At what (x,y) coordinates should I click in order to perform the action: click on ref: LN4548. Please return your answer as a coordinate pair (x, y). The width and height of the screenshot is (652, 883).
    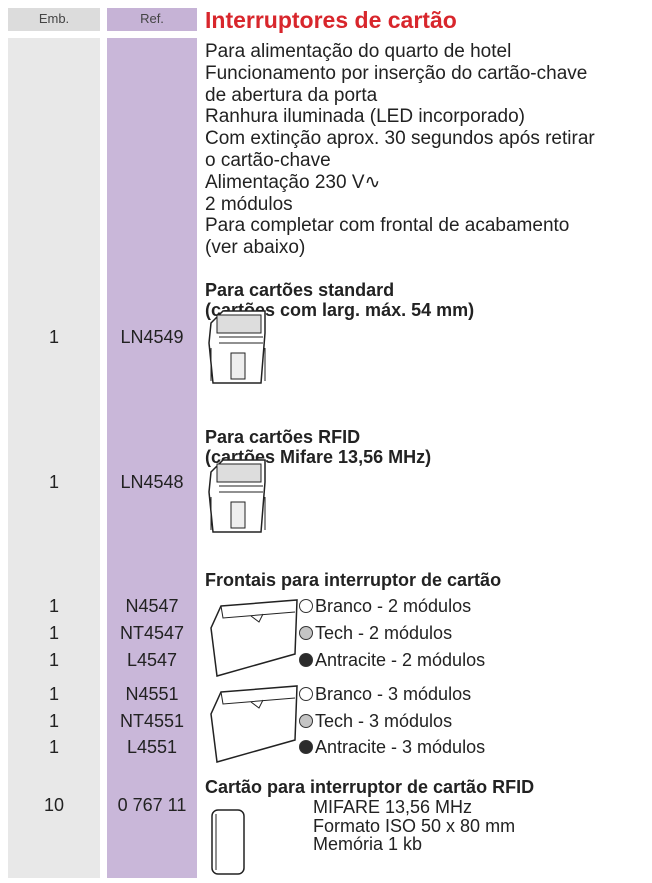
    Looking at the image, I should click on (152, 482).